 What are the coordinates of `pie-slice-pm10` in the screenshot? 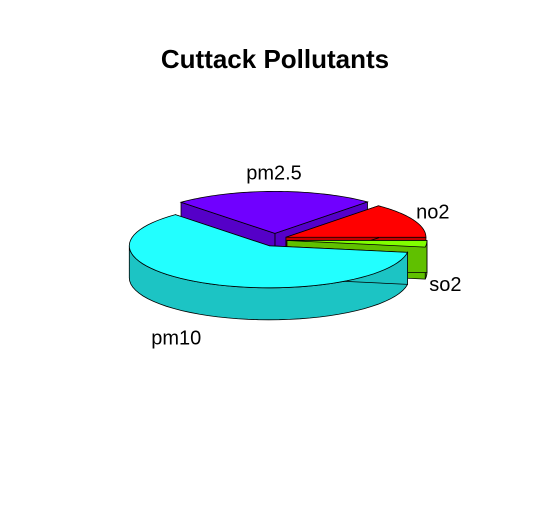 It's located at (268, 267).